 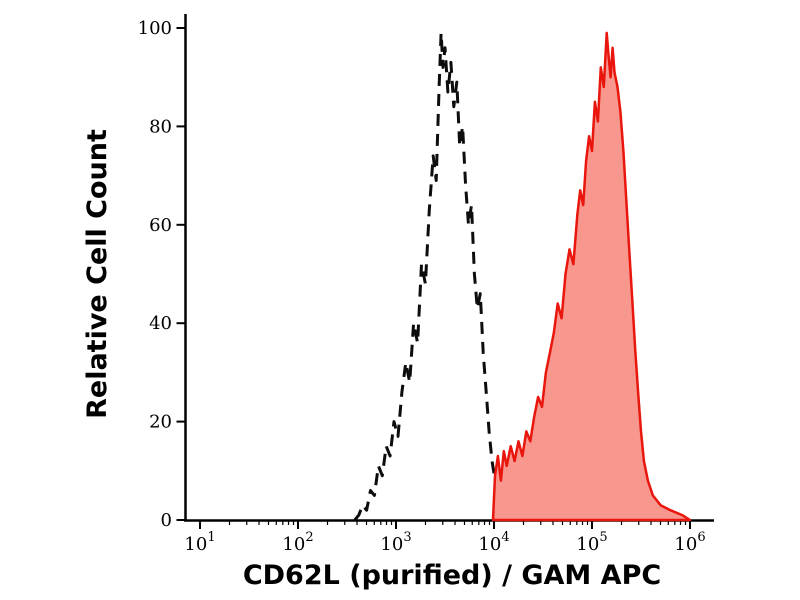 I want to click on x-tick-label: 10⁵, so click(x=591, y=542).